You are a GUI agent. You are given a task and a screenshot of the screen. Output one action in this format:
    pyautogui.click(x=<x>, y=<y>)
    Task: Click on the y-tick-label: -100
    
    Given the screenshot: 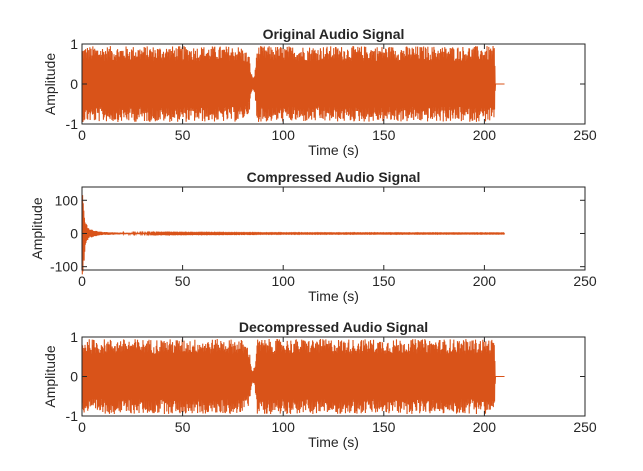 What is the action you would take?
    pyautogui.click(x=64, y=267)
    